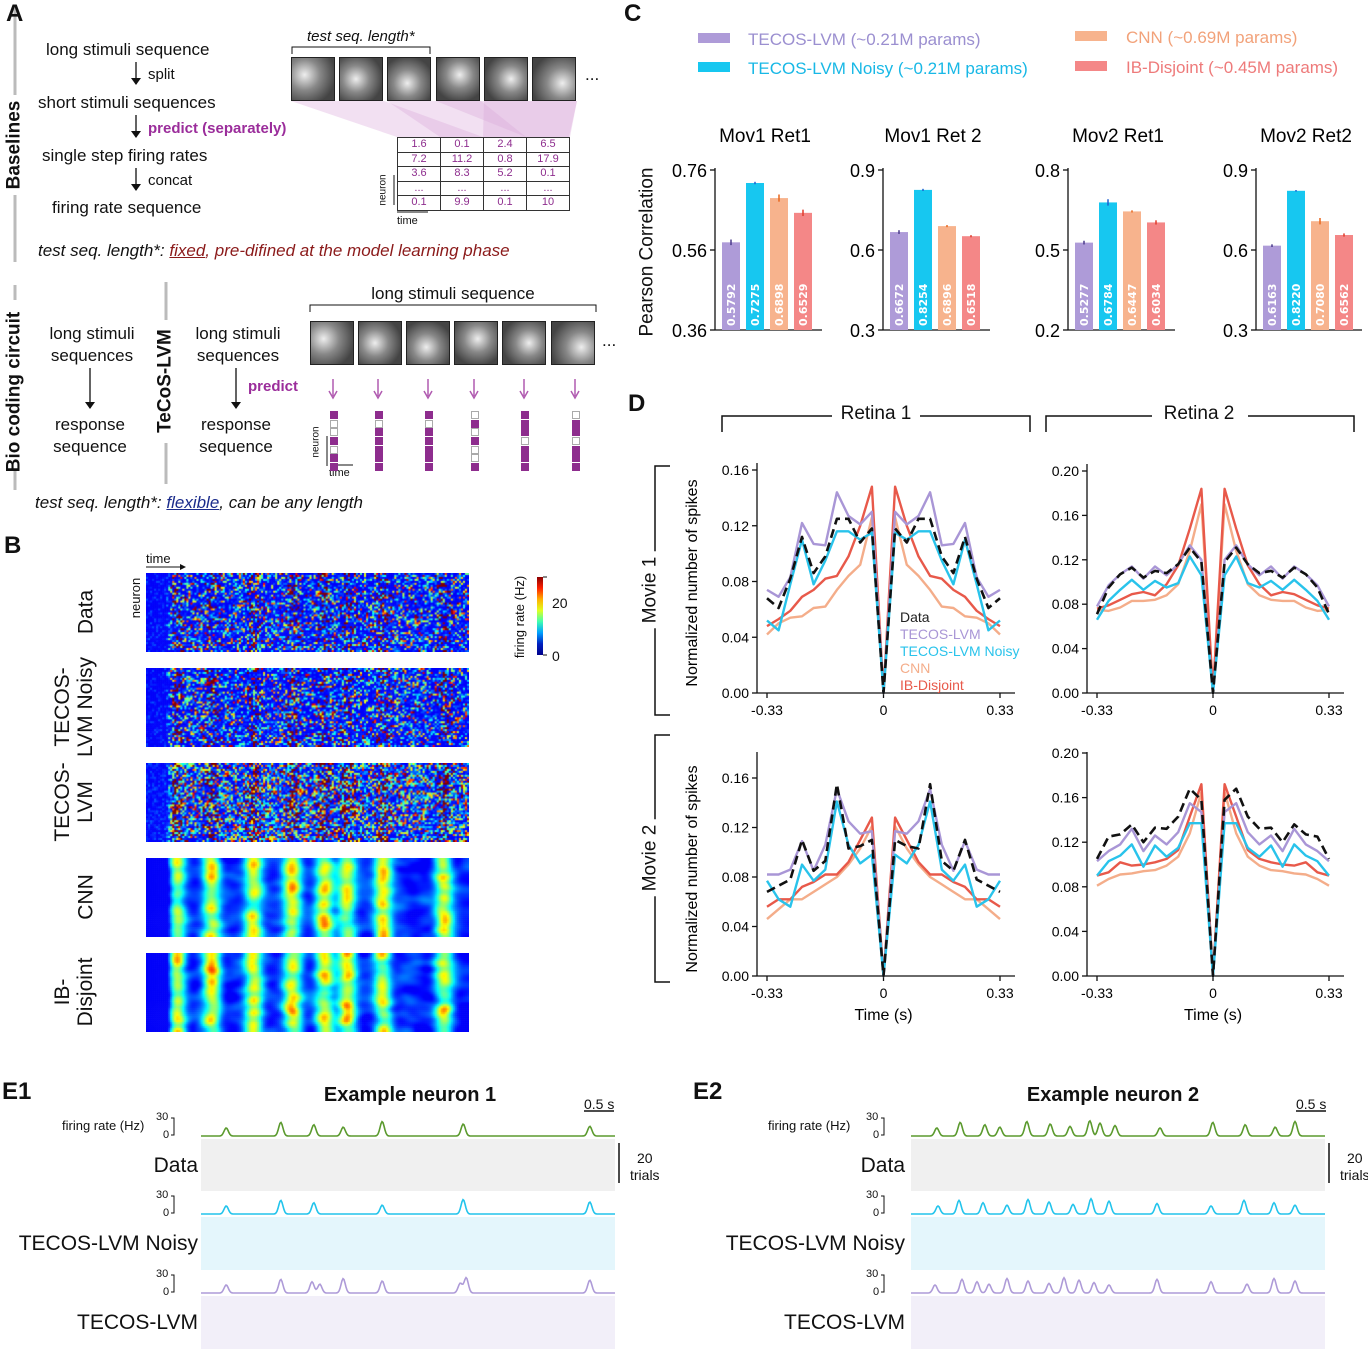  What do you see at coordinates (530, 119) in the screenshot?
I see `projection-shading` at bounding box center [530, 119].